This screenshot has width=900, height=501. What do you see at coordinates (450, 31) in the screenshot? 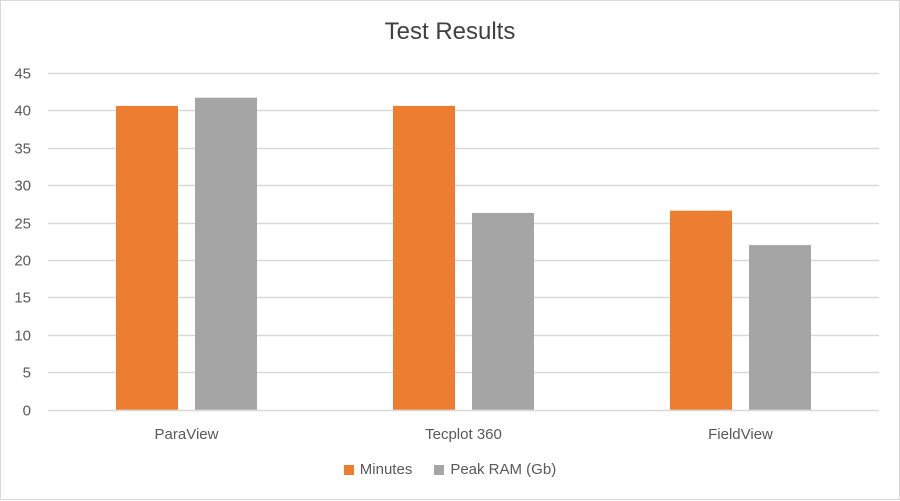
I see `chart-title: Test Results` at bounding box center [450, 31].